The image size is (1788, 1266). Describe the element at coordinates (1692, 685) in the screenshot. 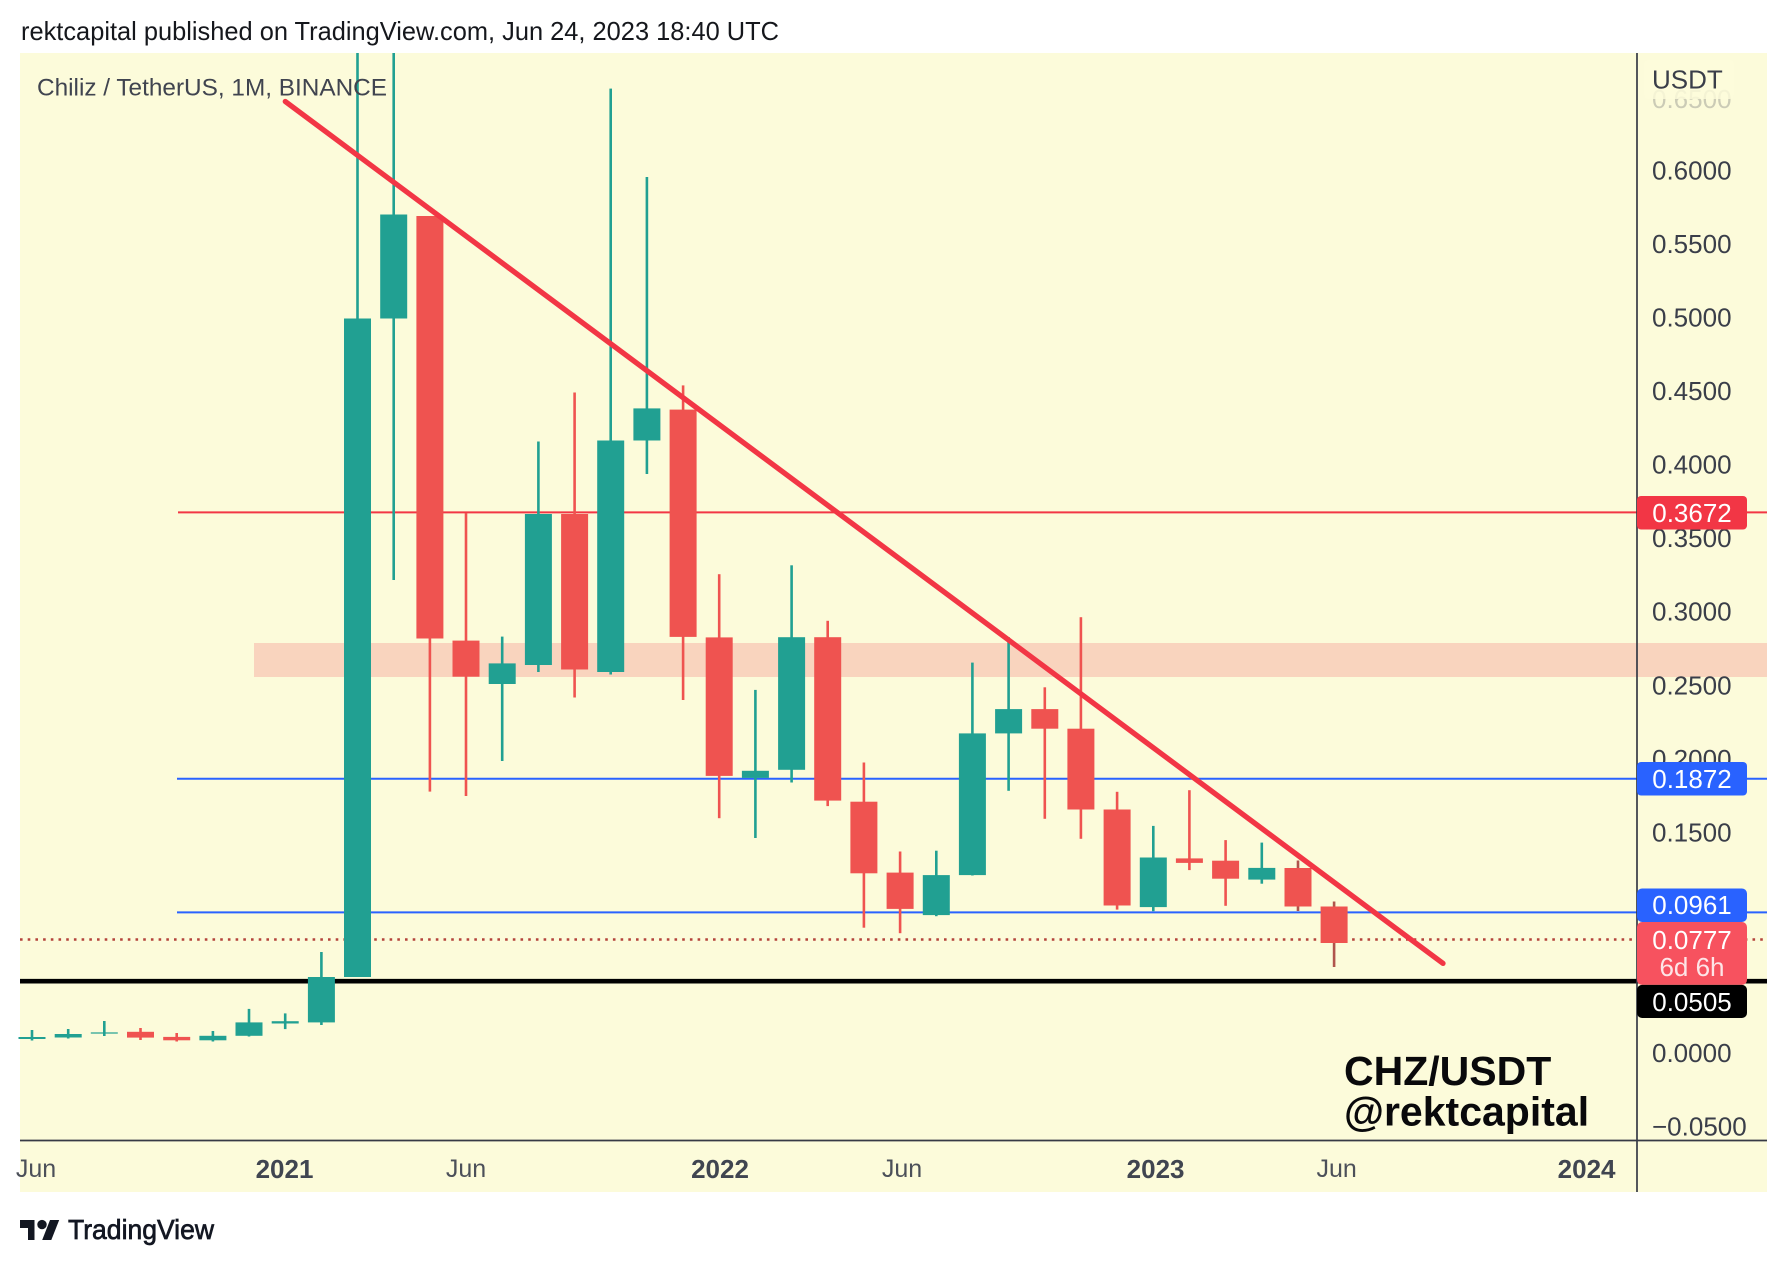

I see `svg-text: 0.2500` at that location.